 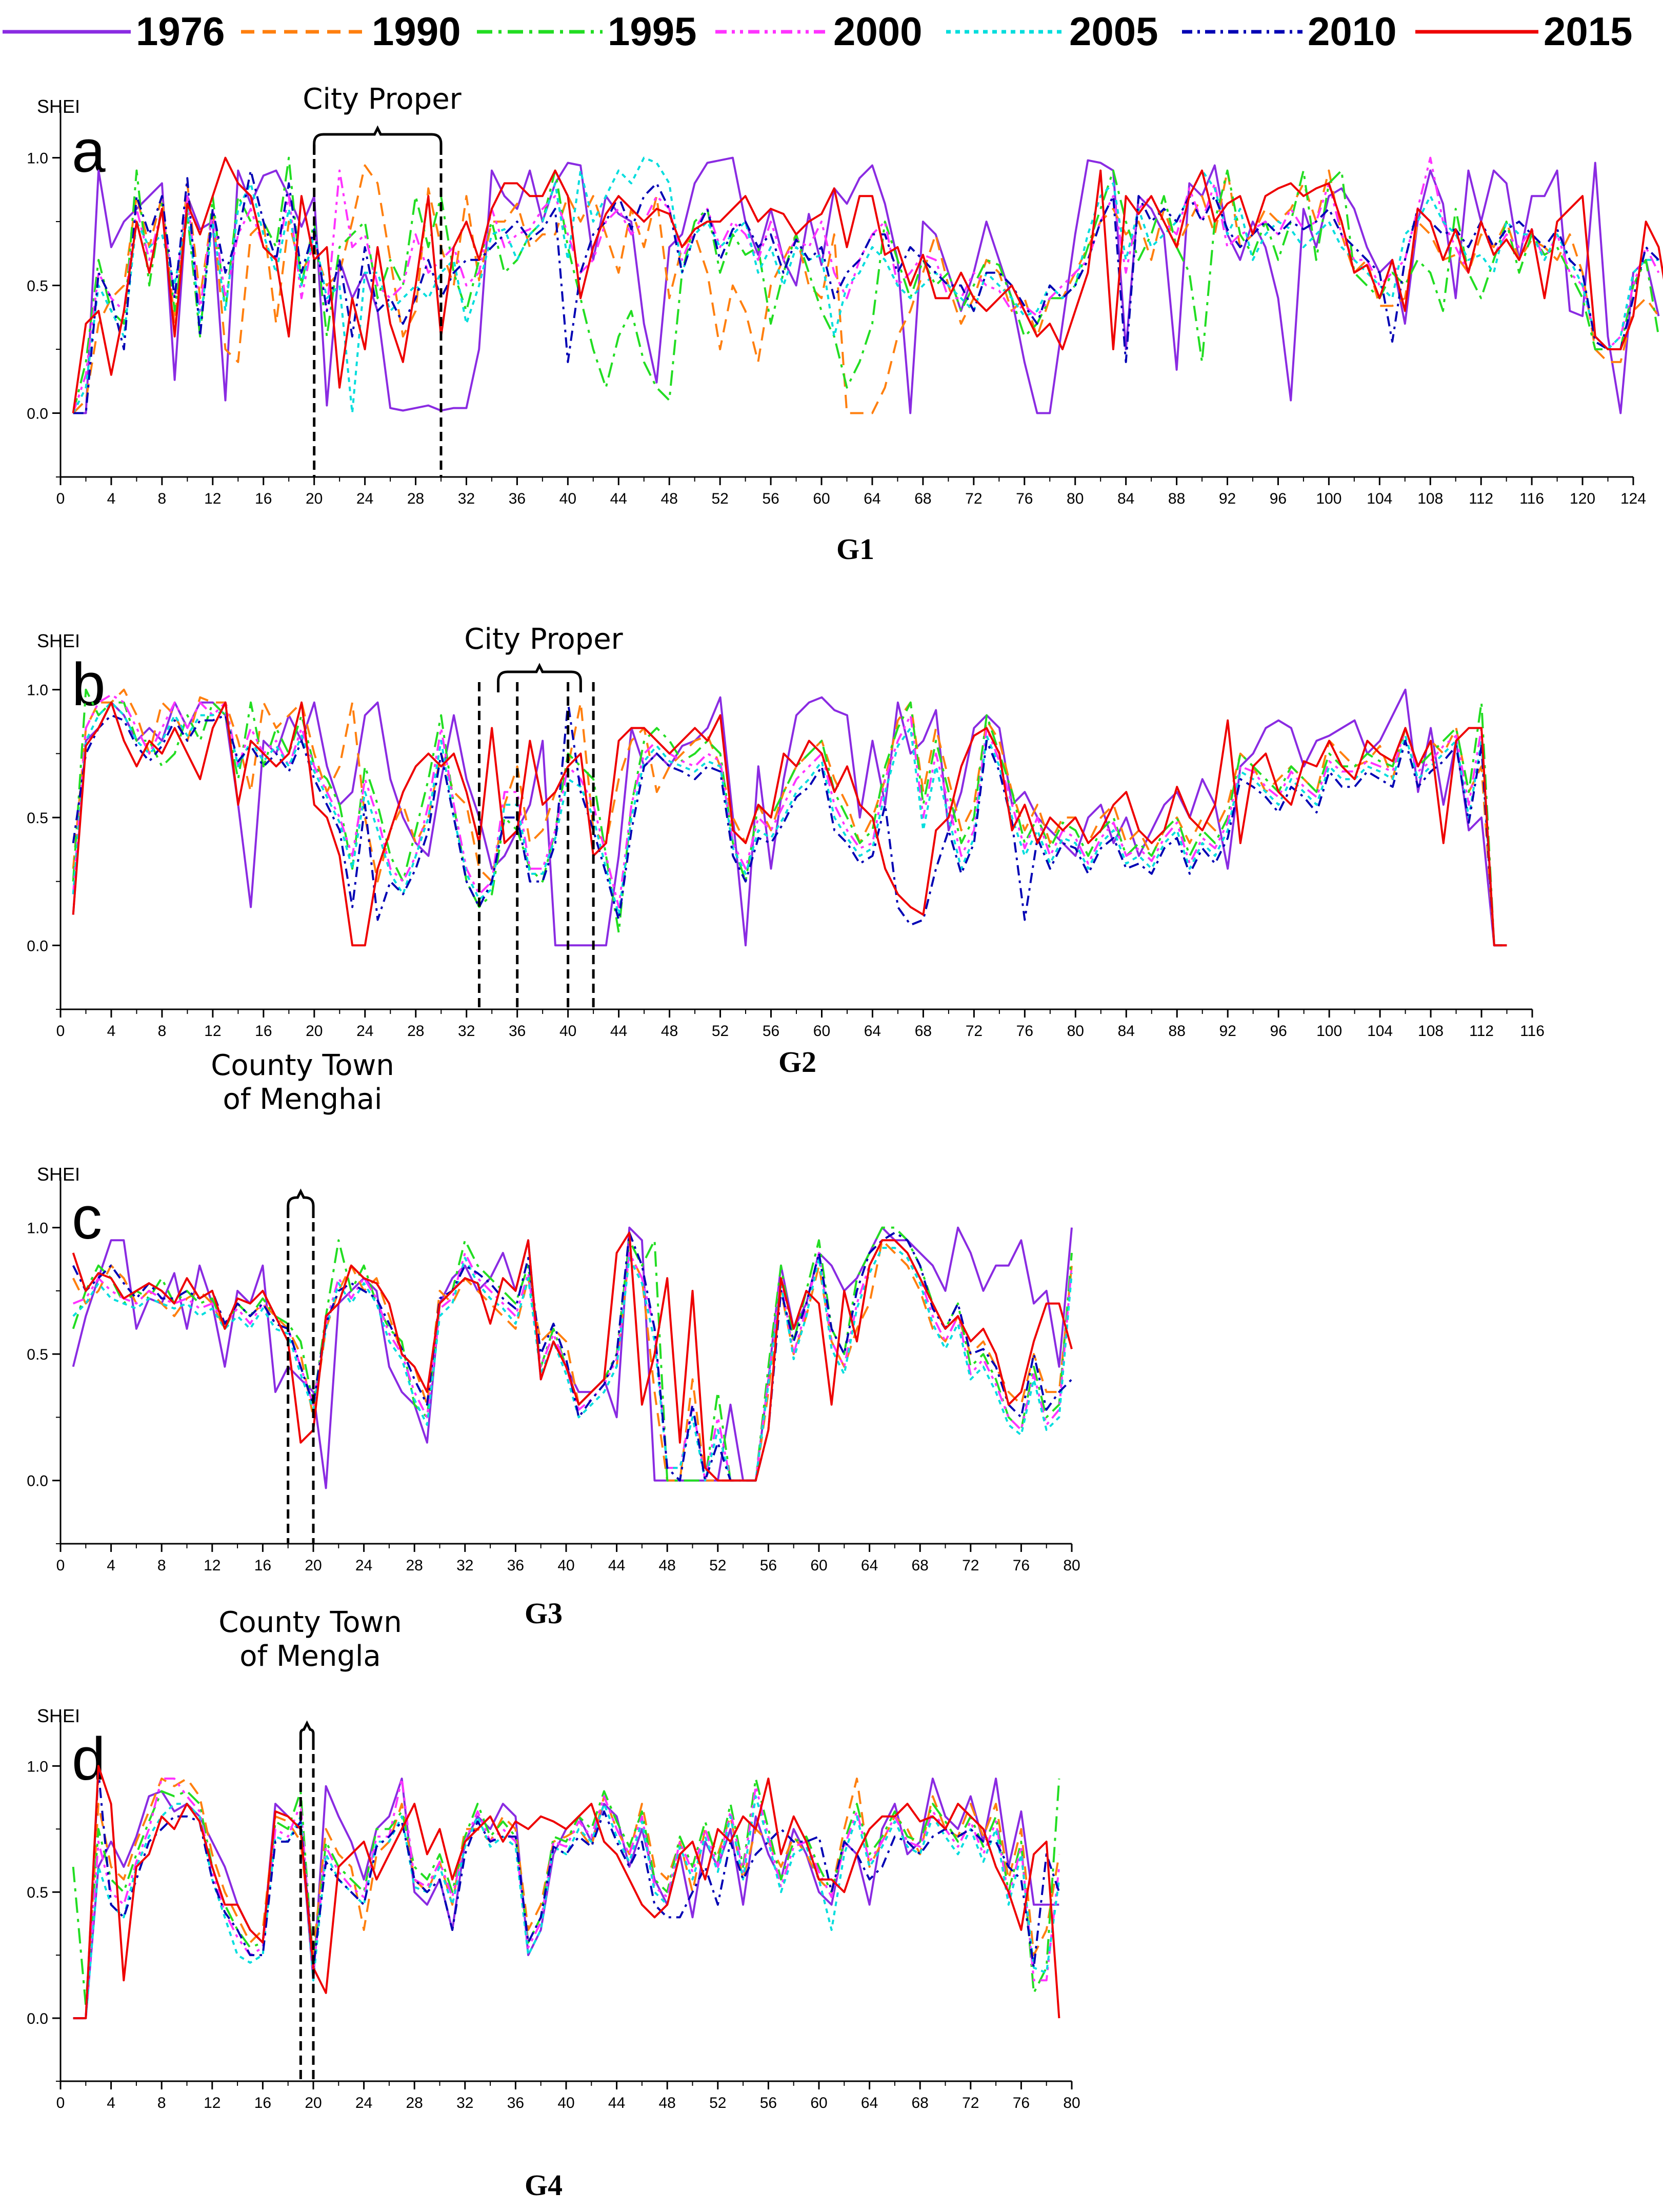 What do you see at coordinates (351, 31) in the screenshot?
I see `legend-item-1990: 1990` at bounding box center [351, 31].